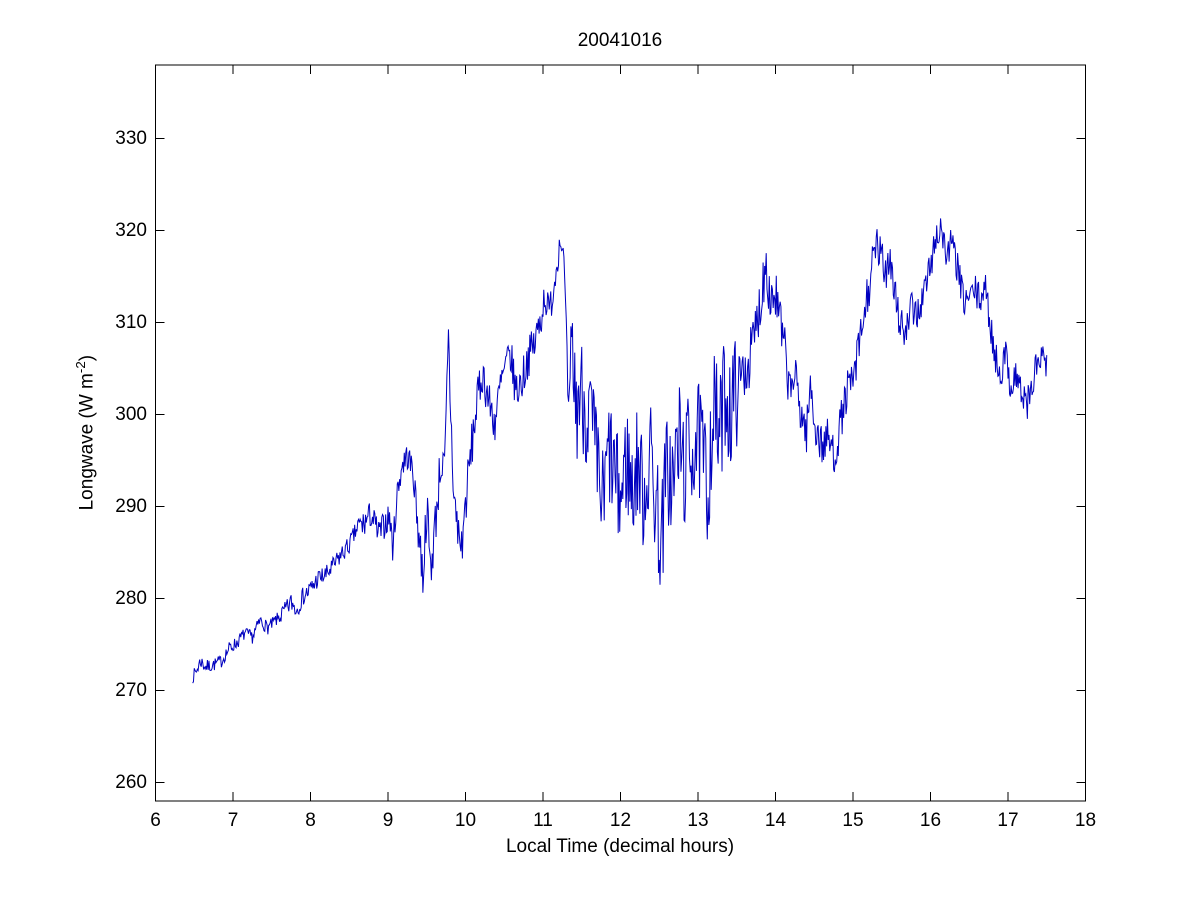  I want to click on x-axis-label: Local Time (decimal hours), so click(620, 846).